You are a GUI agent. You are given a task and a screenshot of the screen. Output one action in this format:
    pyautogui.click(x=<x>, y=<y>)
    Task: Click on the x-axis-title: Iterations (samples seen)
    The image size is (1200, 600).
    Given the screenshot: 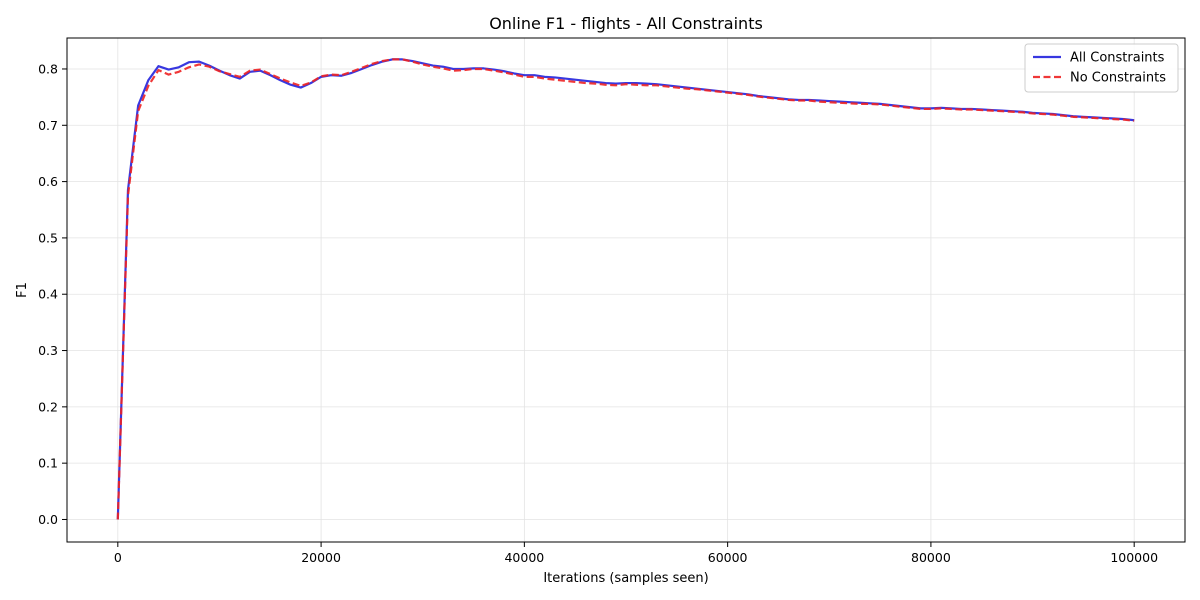 What is the action you would take?
    pyautogui.click(x=625, y=578)
    